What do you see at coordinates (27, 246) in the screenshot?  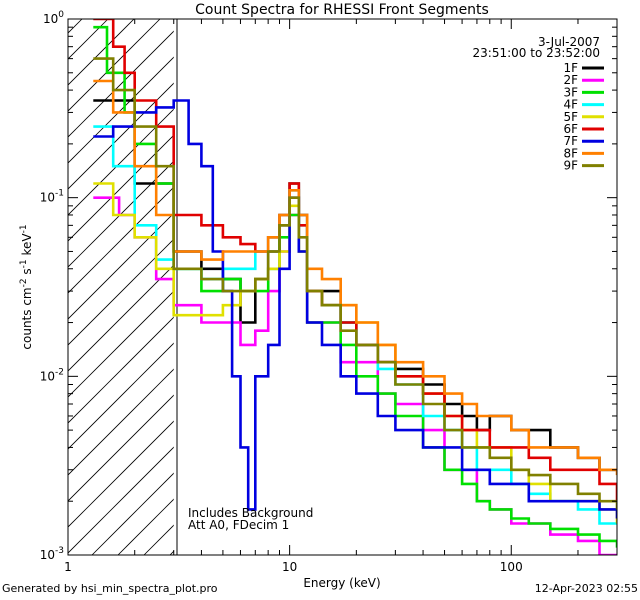 I see `y-axis-label-mid2: keV` at bounding box center [27, 246].